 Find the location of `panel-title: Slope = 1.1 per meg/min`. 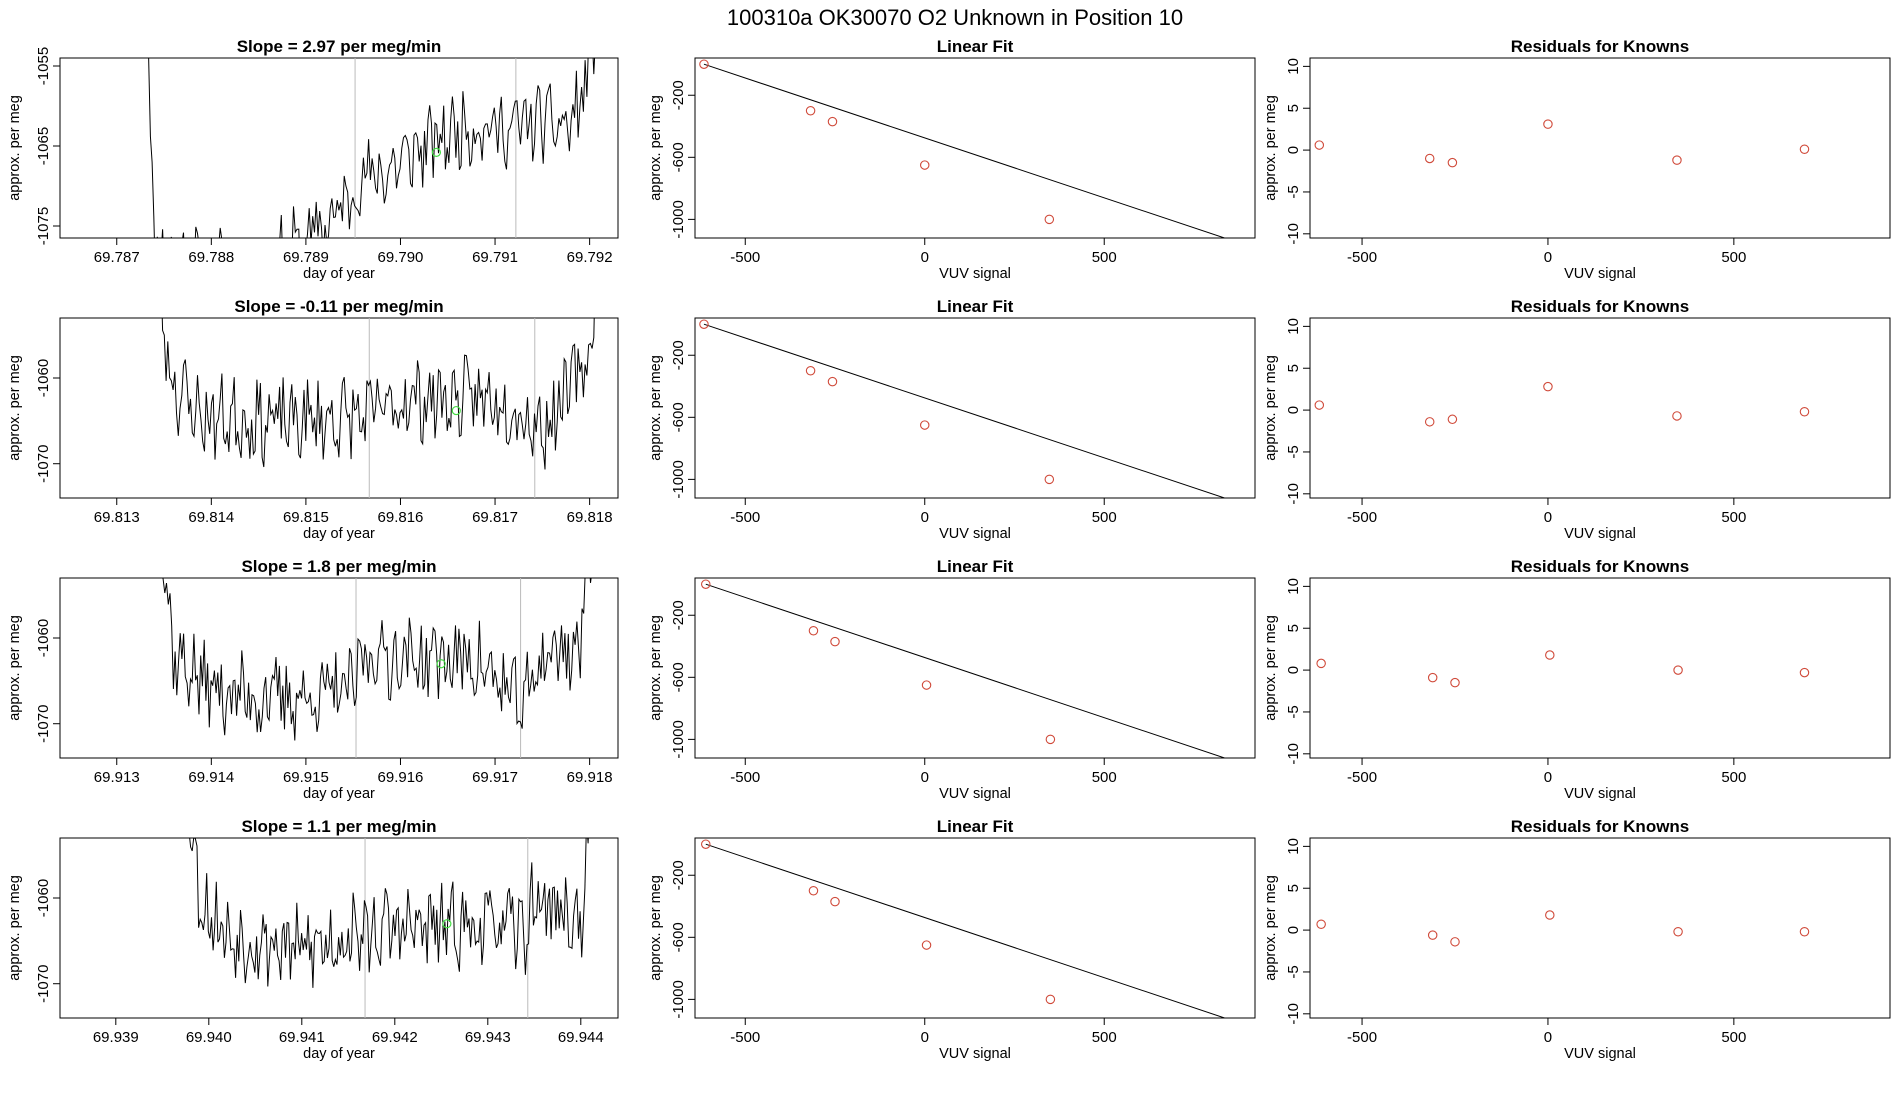

panel-title: Slope = 1.1 per meg/min is located at coordinates (338, 826).